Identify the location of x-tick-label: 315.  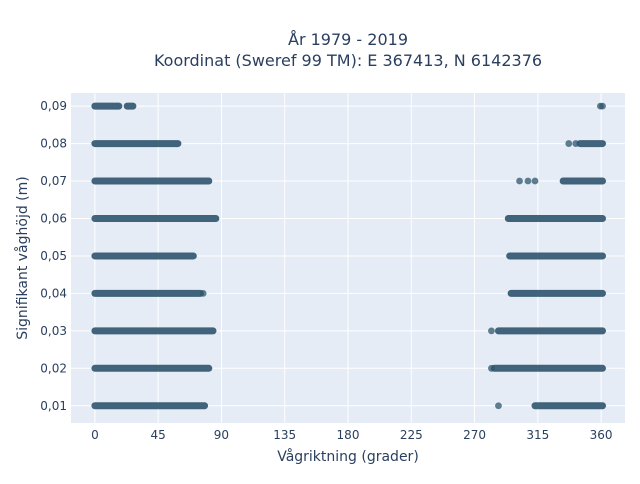
(537, 435).